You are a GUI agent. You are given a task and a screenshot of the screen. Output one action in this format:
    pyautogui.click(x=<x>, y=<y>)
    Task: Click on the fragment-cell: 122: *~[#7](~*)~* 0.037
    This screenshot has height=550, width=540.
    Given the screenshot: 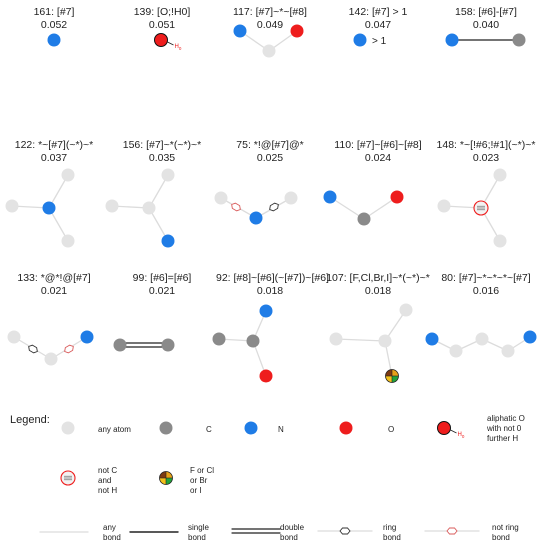 What is the action you would take?
    pyautogui.click(x=54, y=198)
    